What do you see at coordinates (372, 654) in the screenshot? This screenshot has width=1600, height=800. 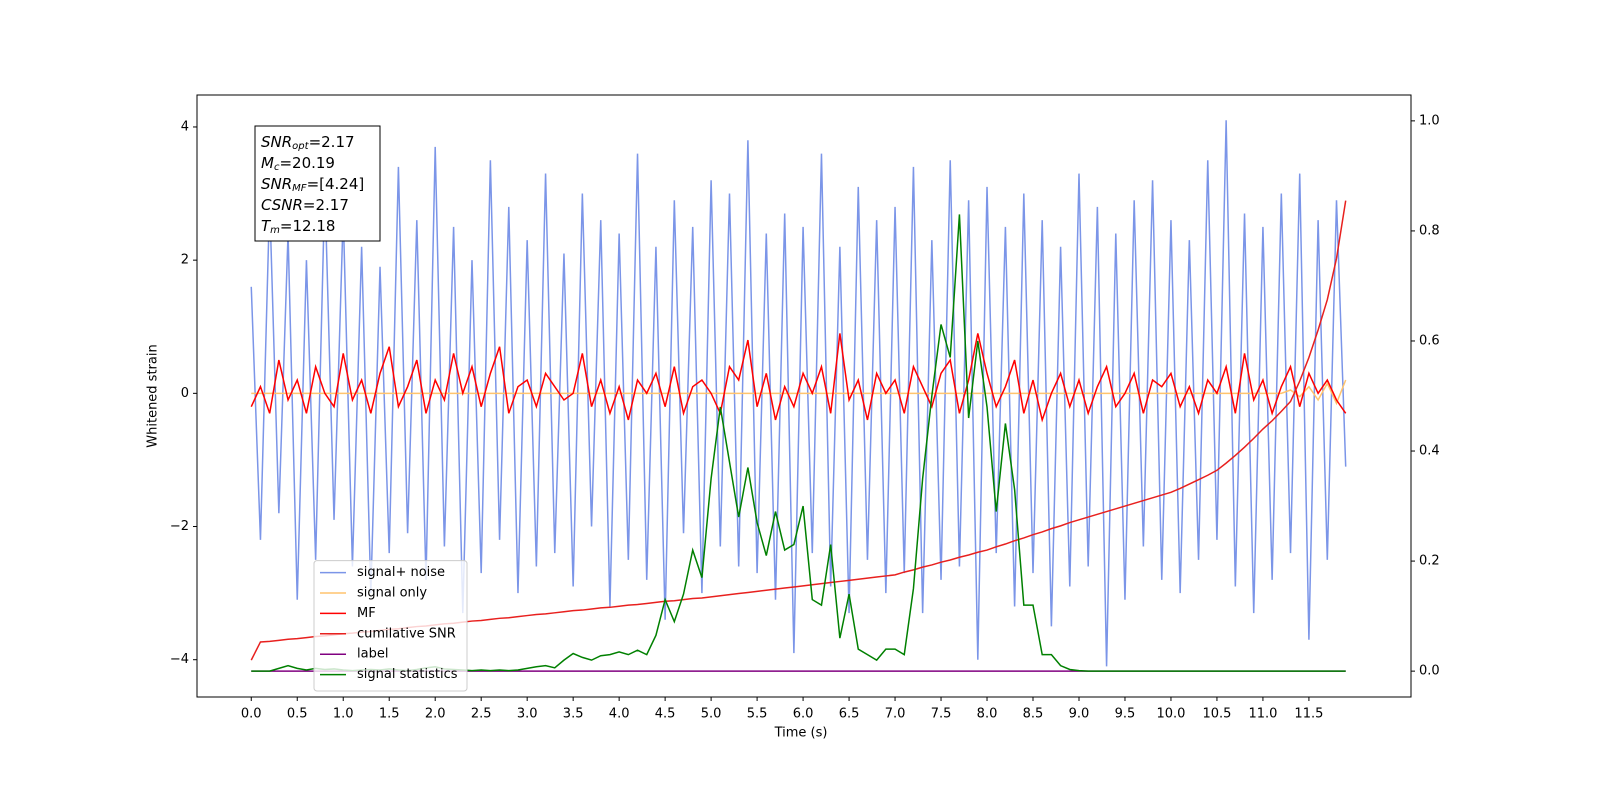 I see `legend-label: label` at bounding box center [372, 654].